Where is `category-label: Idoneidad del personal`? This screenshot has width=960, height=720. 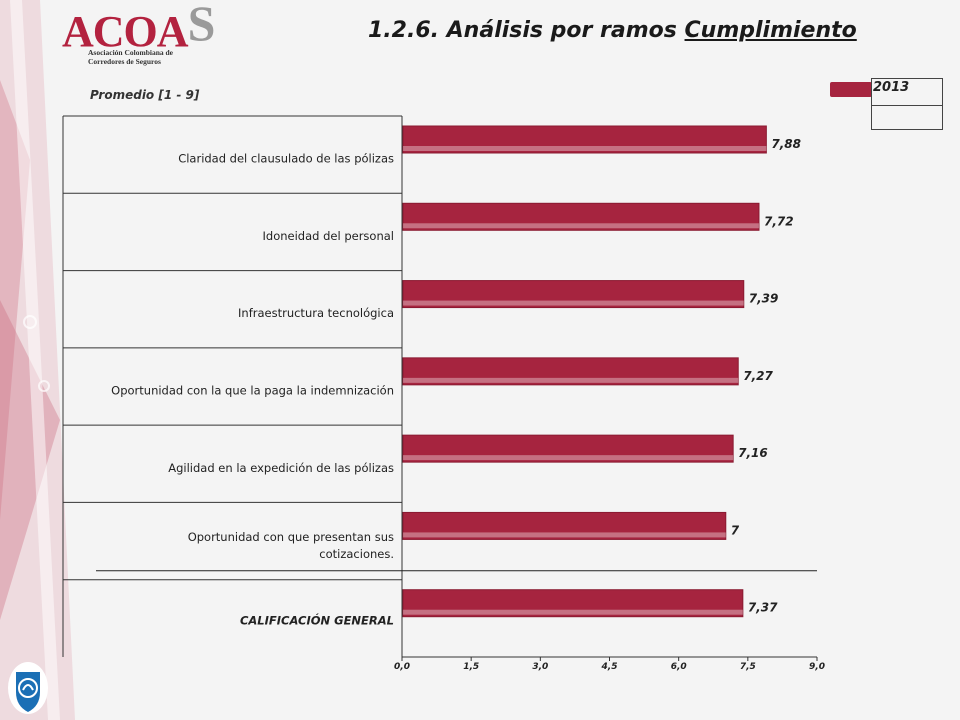
category-label: Idoneidad del personal is located at coordinates (328, 236).